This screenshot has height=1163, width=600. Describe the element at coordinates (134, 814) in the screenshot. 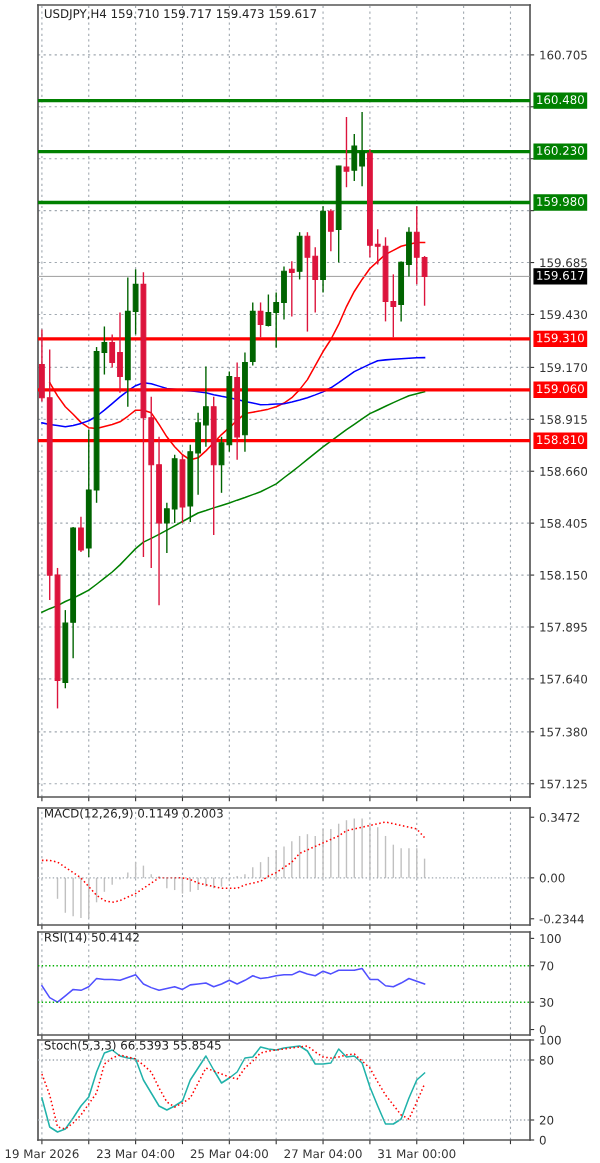

I see `chart-title: MACD(12,26,9) 0.1149 0.2003` at that location.